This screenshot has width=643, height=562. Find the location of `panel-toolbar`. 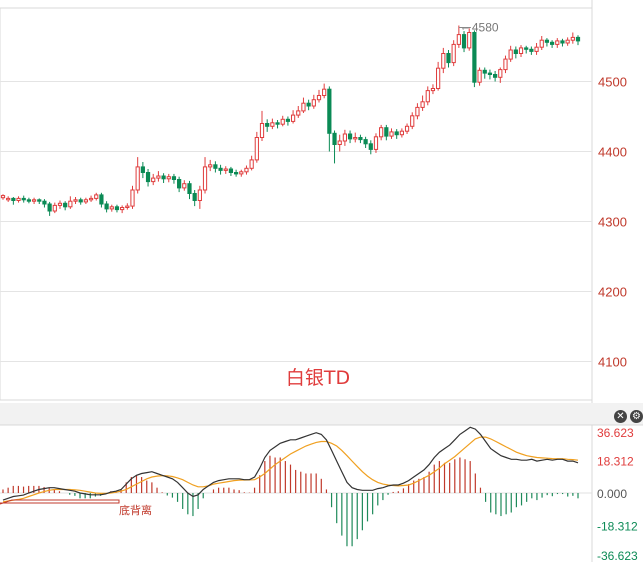

panel-toolbar is located at coordinates (321, 414).